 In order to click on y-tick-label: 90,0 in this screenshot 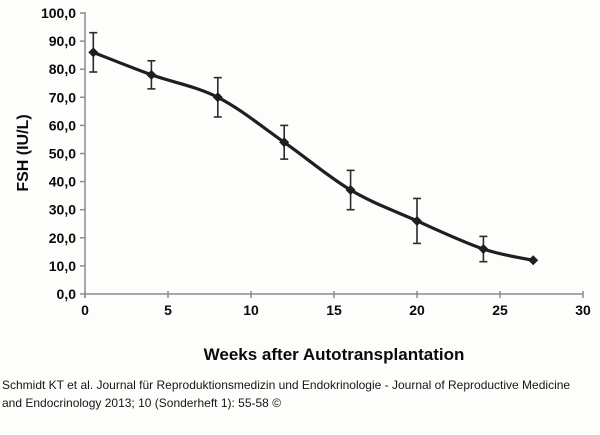, I will do `click(62, 41)`.